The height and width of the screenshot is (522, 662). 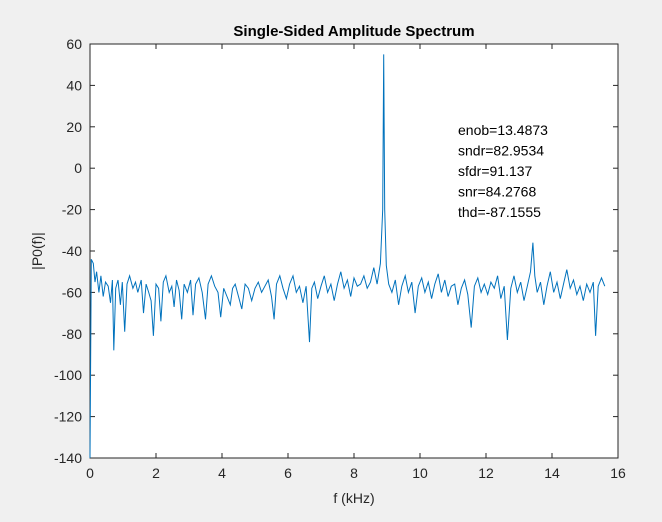 I want to click on annotation-text: enob=13.4873, so click(x=503, y=130).